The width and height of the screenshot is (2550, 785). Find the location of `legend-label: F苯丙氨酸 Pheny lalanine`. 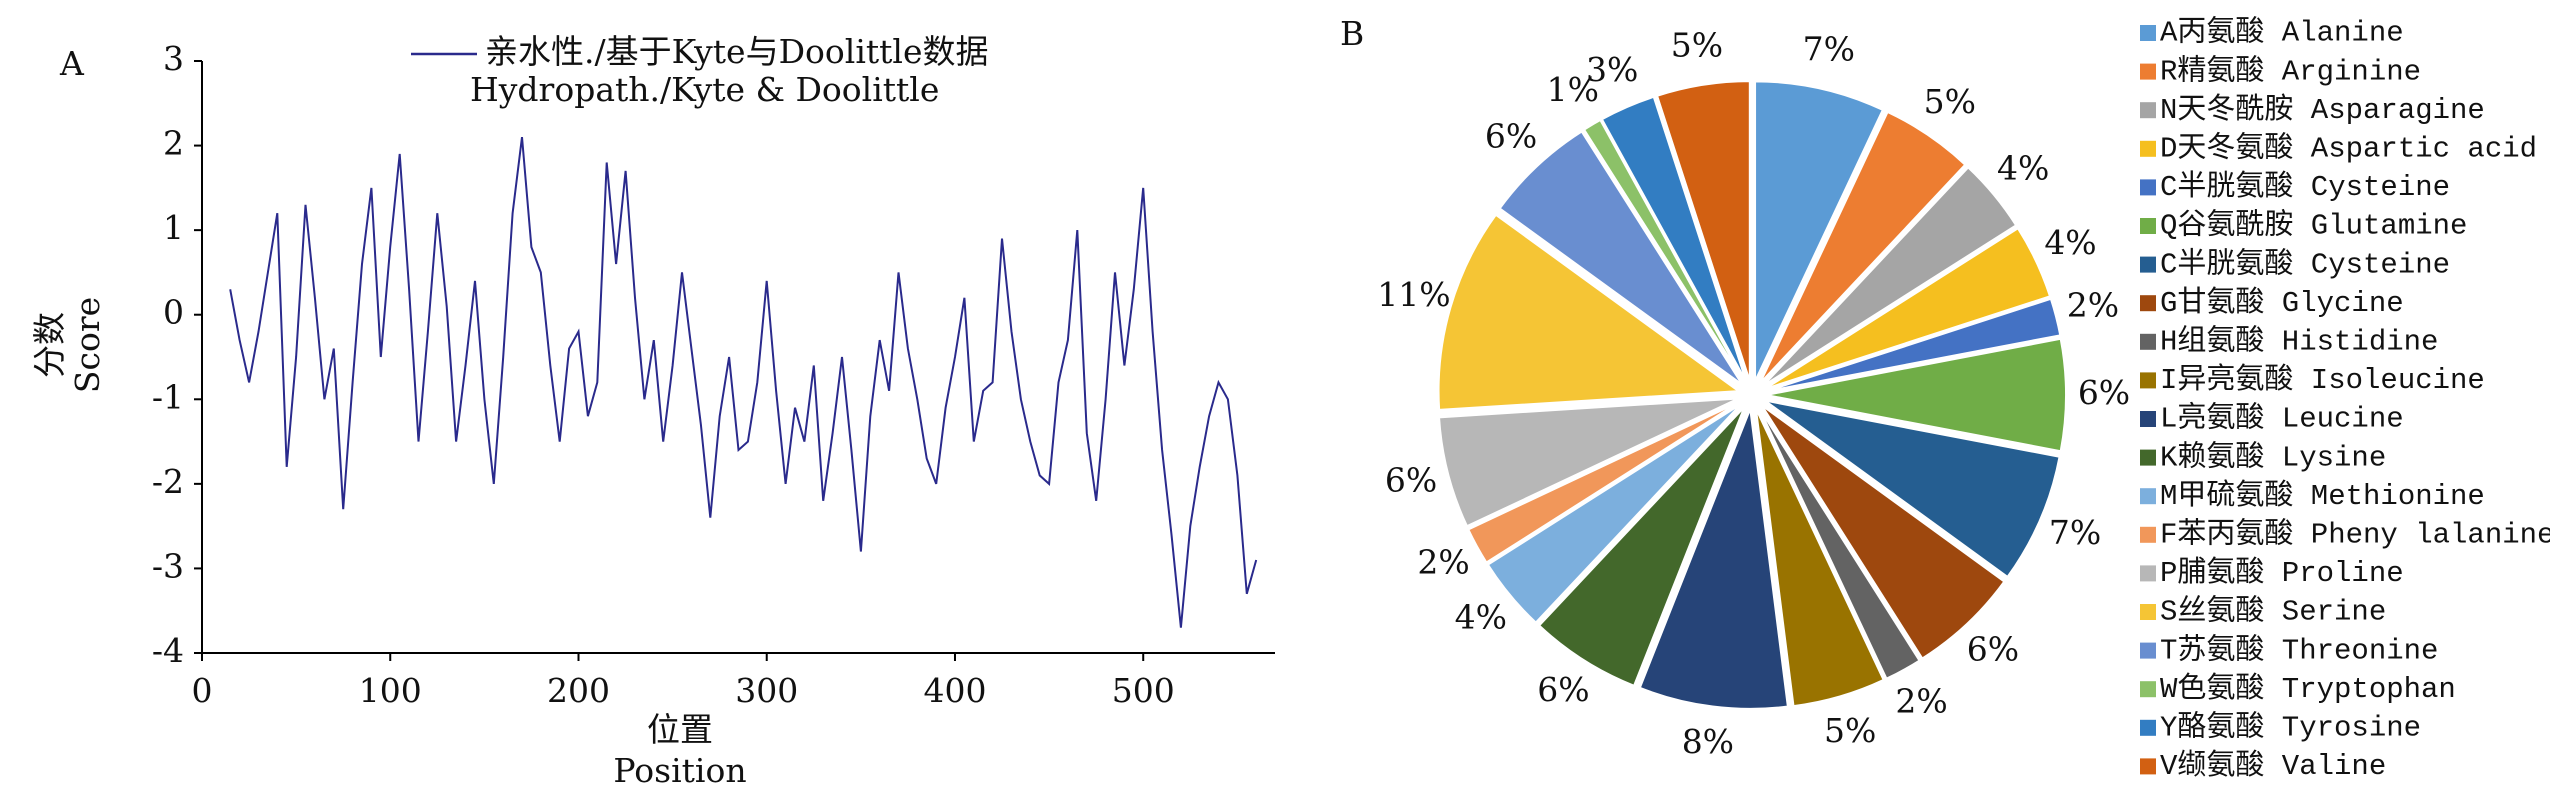

legend-label: F苯丙氨酸 Pheny lalanine is located at coordinates (2355, 533).